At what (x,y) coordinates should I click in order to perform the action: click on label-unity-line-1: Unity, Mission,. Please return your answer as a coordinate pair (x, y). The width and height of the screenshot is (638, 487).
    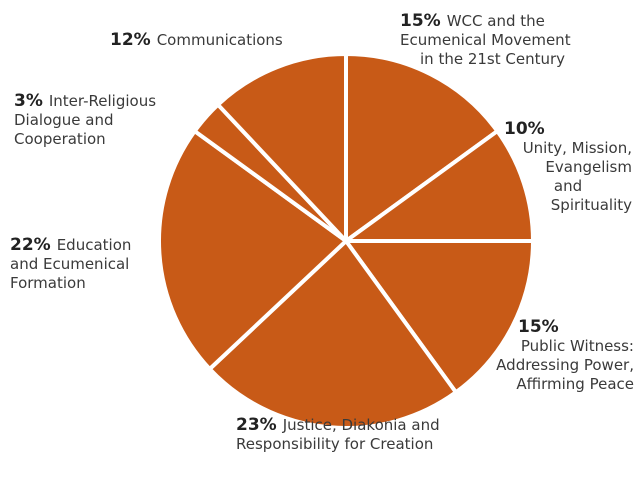
    Looking at the image, I should click on (577, 148).